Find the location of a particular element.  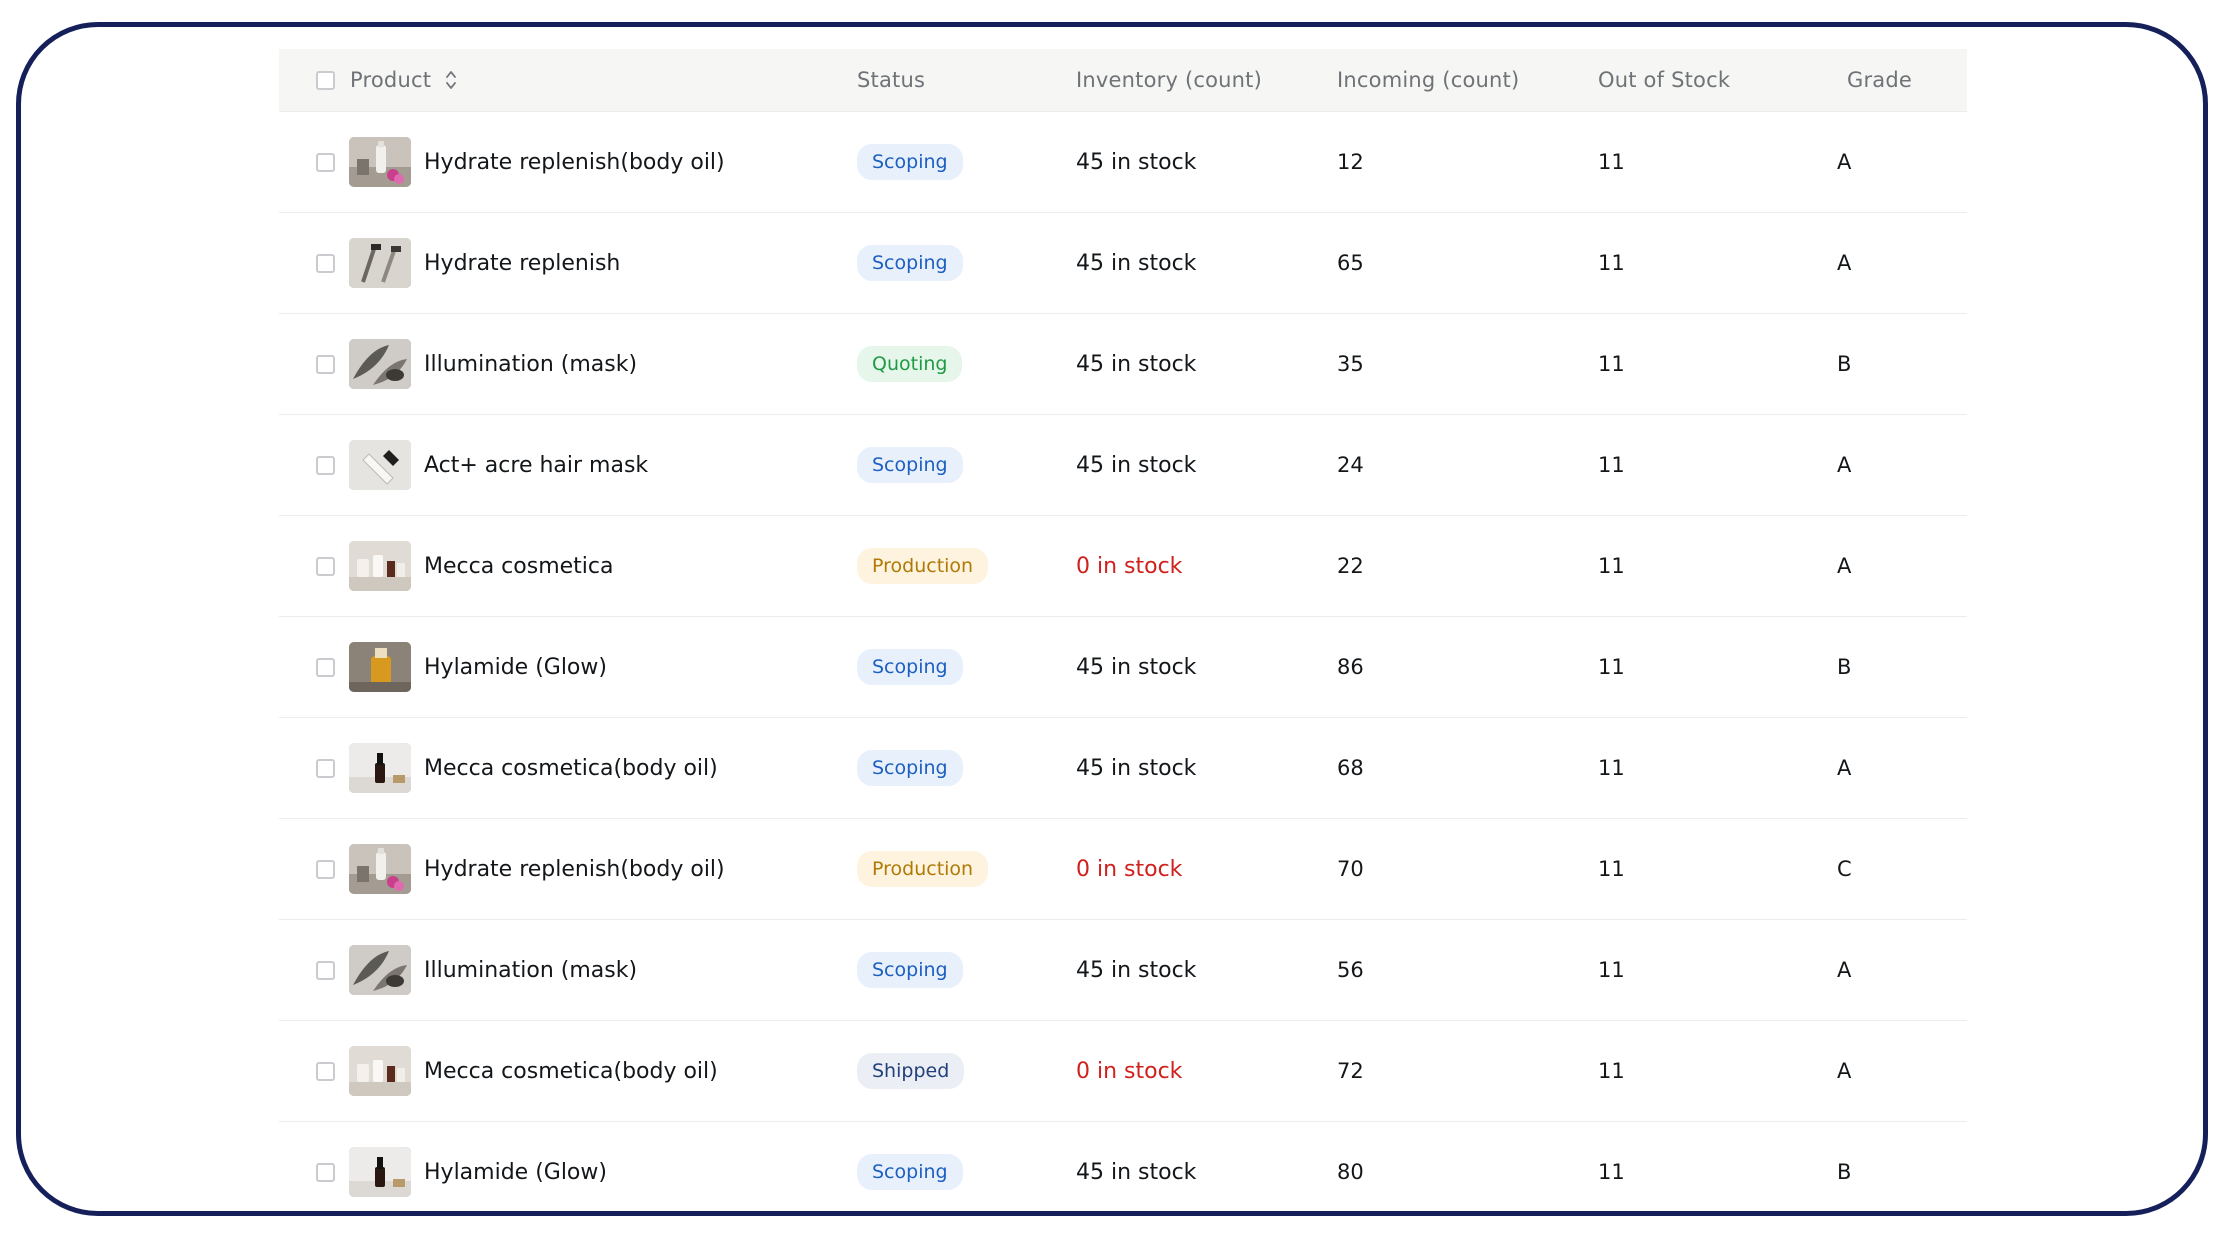

incoming-value: 86 is located at coordinates (1350, 667).